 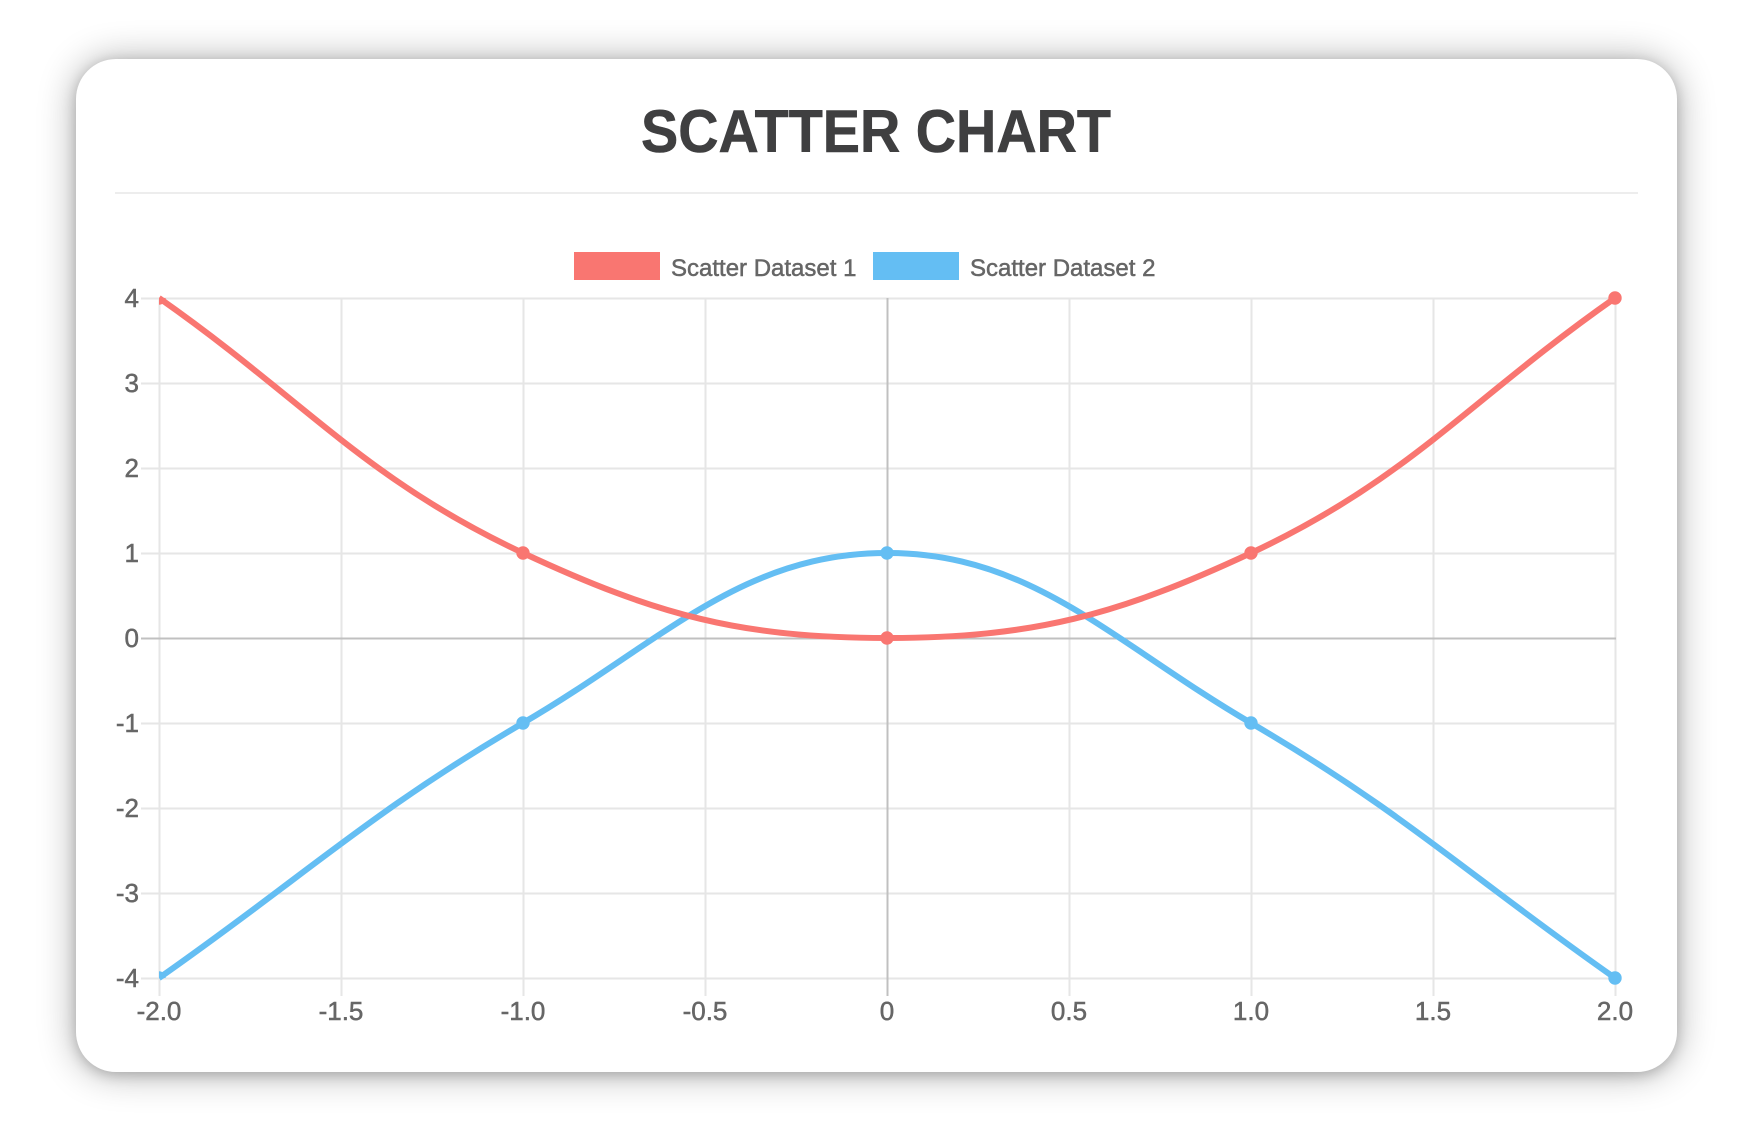 I want to click on svg-text: 4, so click(x=132, y=298).